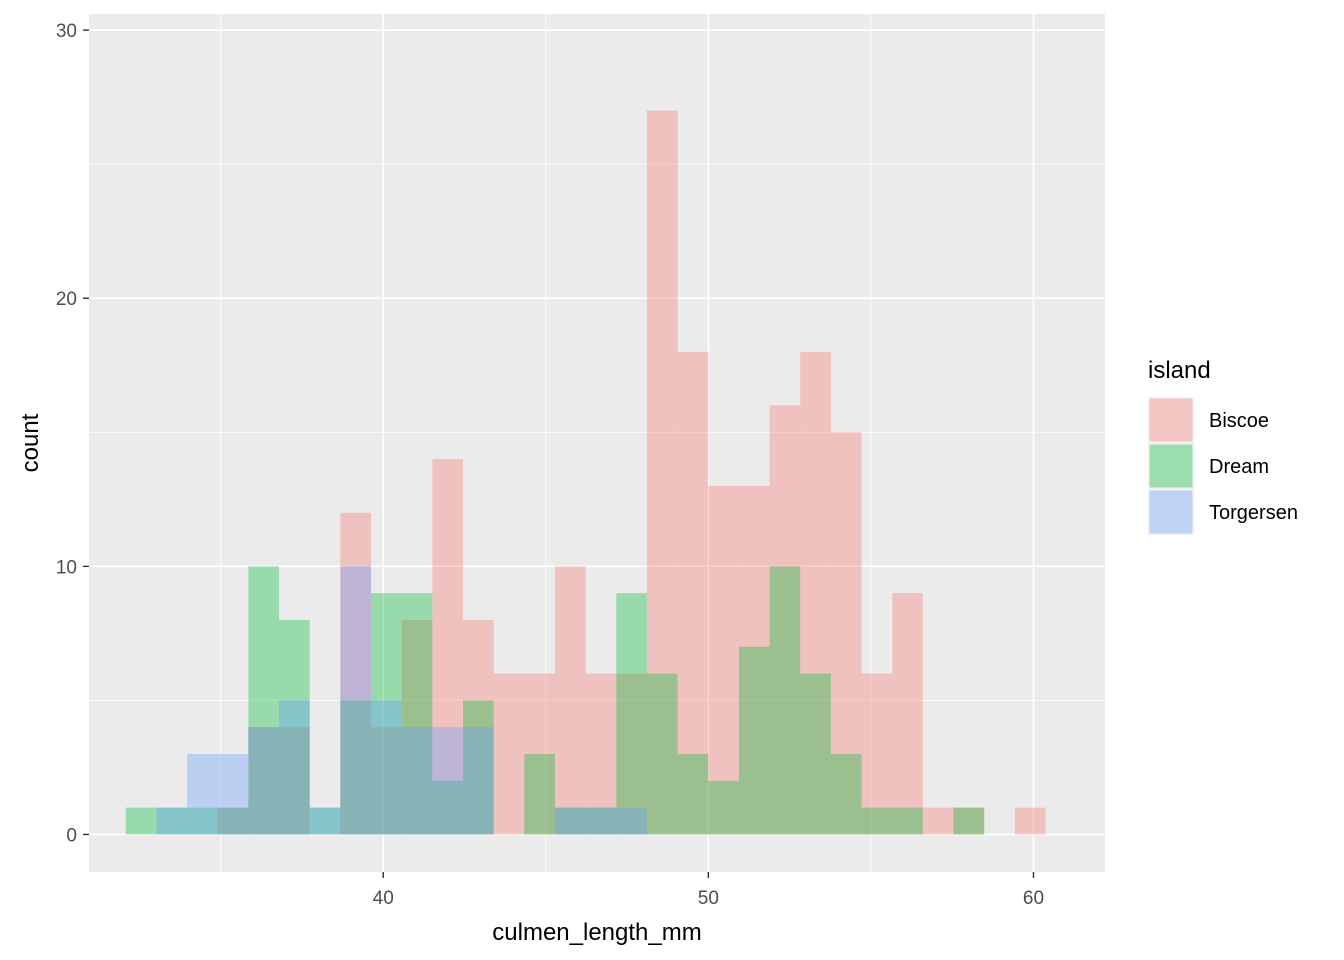  What do you see at coordinates (71, 835) in the screenshot?
I see `y-tick-label: 0` at bounding box center [71, 835].